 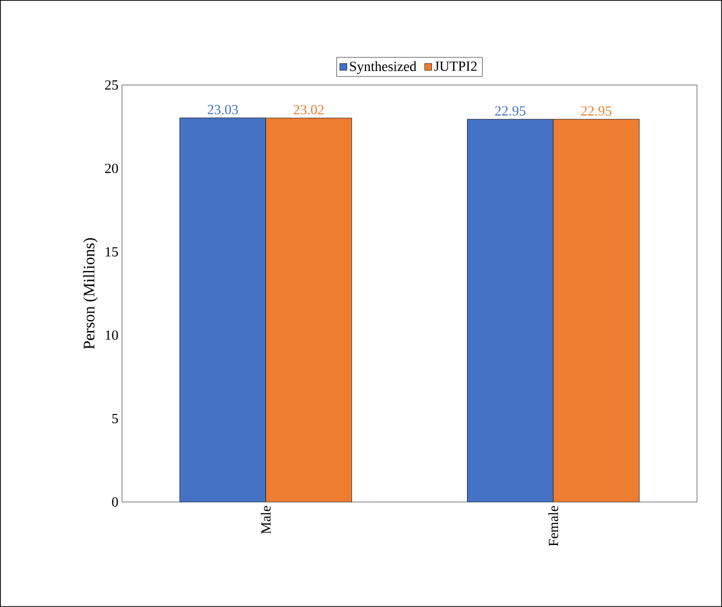 I want to click on data-label: 23.02, so click(x=309, y=110).